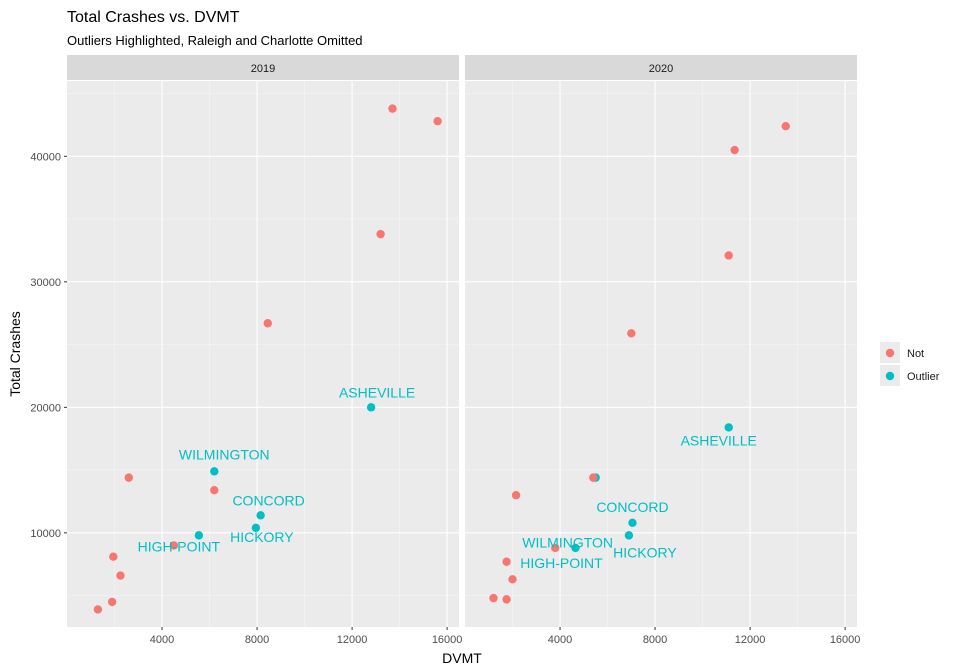  I want to click on chart-title: Total Crashes vs. DVMT, so click(153, 17).